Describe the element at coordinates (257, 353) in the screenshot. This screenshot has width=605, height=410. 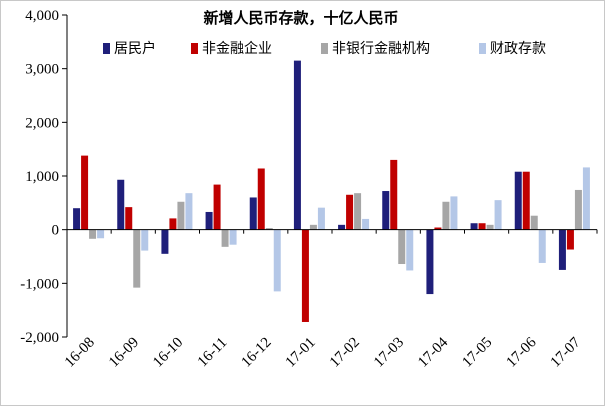
I see `x-tick-label: 16-12` at that location.